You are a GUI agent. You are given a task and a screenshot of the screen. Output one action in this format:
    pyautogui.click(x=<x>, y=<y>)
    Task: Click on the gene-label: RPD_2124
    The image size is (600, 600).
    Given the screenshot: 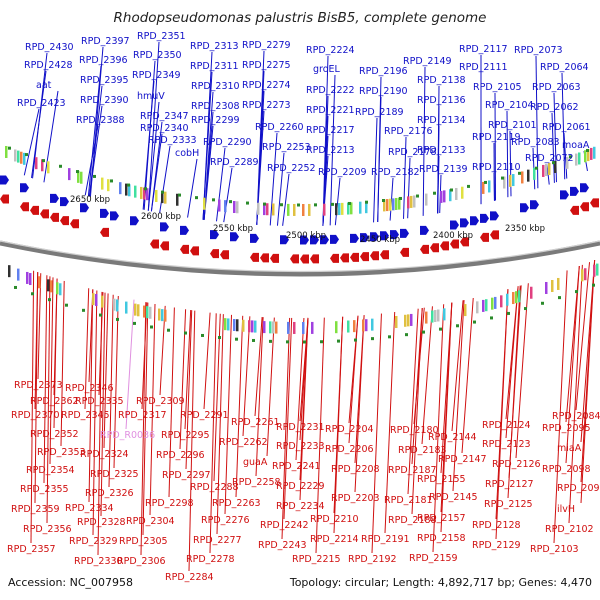 What is the action you would take?
    pyautogui.click(x=506, y=425)
    